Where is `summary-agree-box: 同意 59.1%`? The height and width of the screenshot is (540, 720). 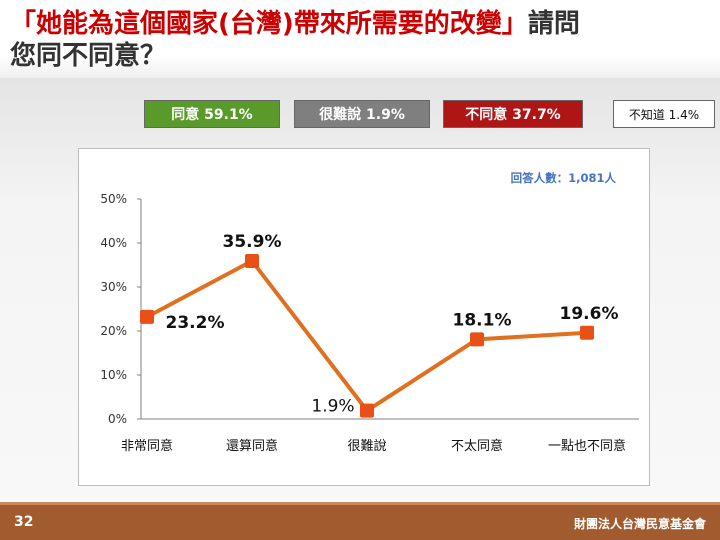
summary-agree-box: 同意 59.1% is located at coordinates (212, 114).